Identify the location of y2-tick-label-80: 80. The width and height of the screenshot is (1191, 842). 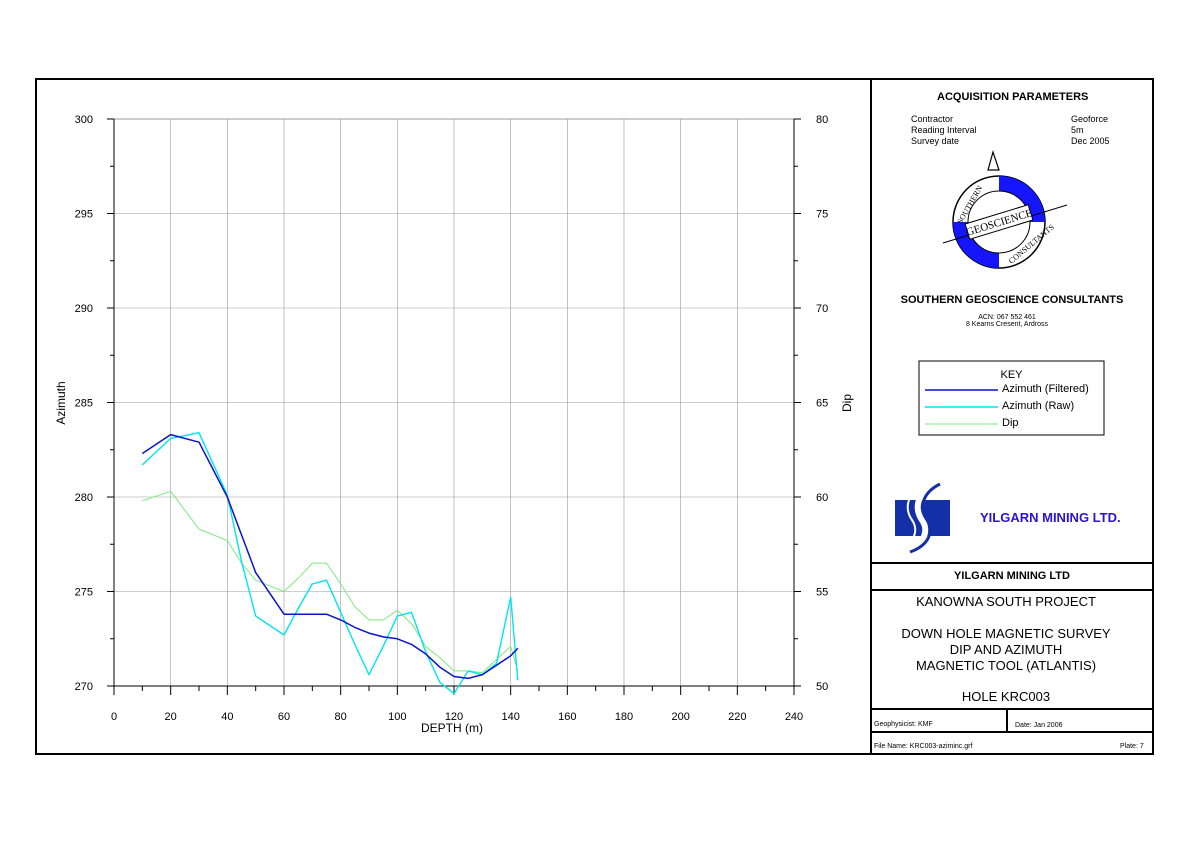
(822, 120).